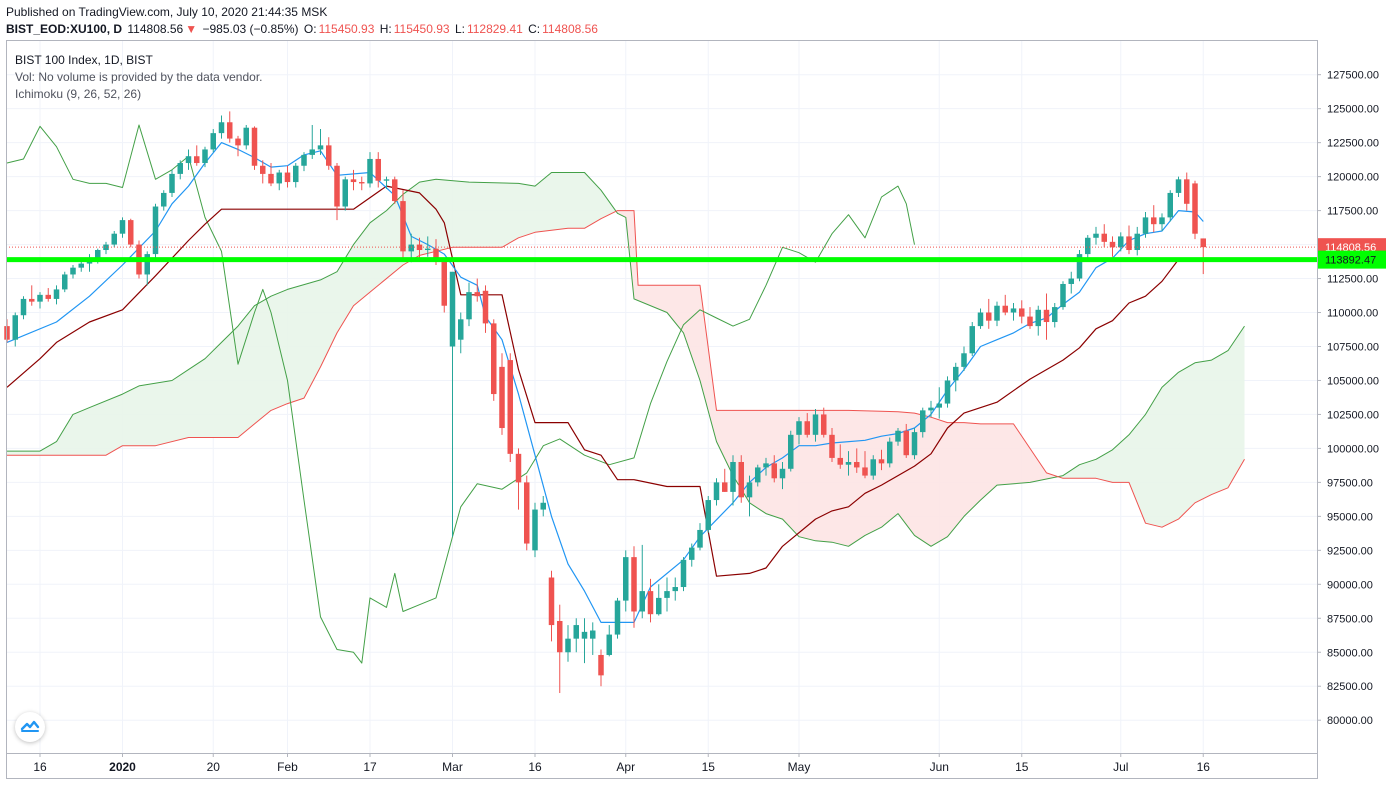 The image size is (1396, 786). What do you see at coordinates (621, 763) in the screenshot?
I see `time-axis: 16 2020 20 Feb 17 Mar 16 Apr 15 May Jun 15 Jul 16` at bounding box center [621, 763].